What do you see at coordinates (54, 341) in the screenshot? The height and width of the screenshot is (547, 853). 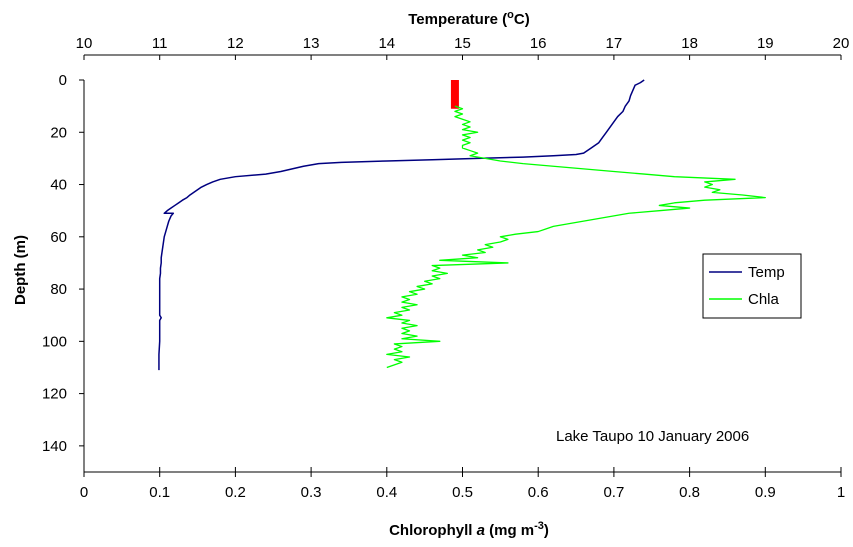 I see `y-tick-label: 100` at bounding box center [54, 341].